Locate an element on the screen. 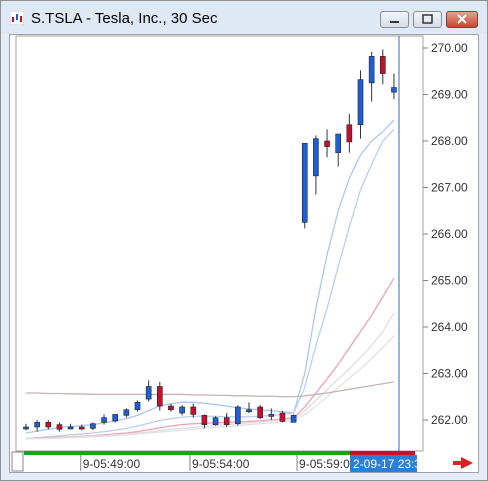 The width and height of the screenshot is (488, 481). time-tick-label: 9-05:54:00 is located at coordinates (221, 464).